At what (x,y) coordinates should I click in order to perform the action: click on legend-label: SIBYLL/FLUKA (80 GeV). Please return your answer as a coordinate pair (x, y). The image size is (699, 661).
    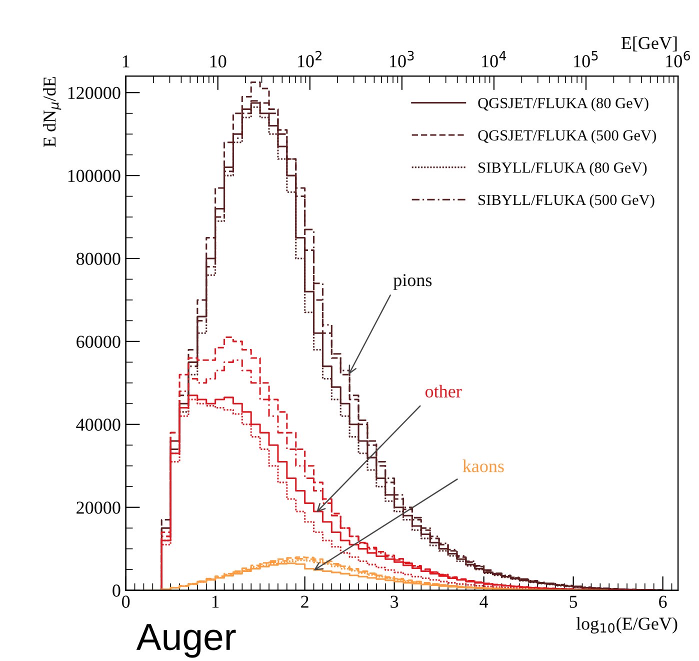
    Looking at the image, I should click on (562, 169).